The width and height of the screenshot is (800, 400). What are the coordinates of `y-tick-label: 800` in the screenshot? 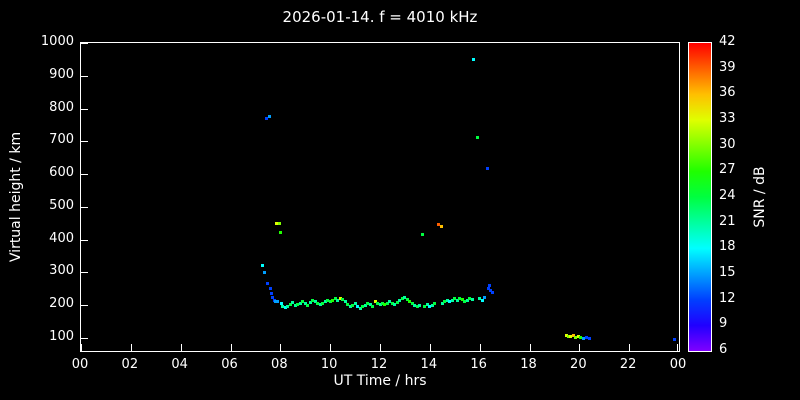 It's located at (61, 107).